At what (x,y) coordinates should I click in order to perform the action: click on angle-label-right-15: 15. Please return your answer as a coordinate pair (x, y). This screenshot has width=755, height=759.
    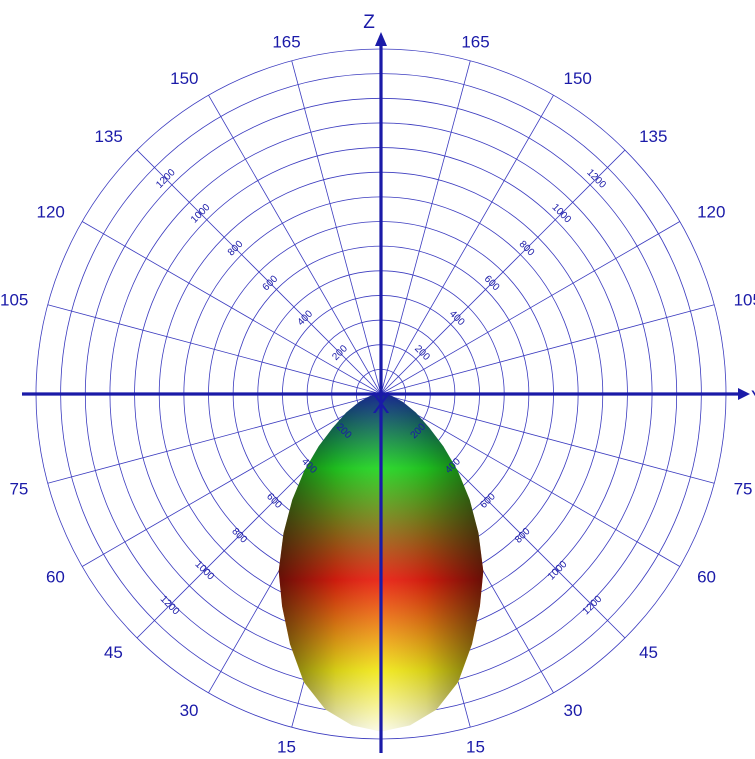
    Looking at the image, I should click on (475, 747).